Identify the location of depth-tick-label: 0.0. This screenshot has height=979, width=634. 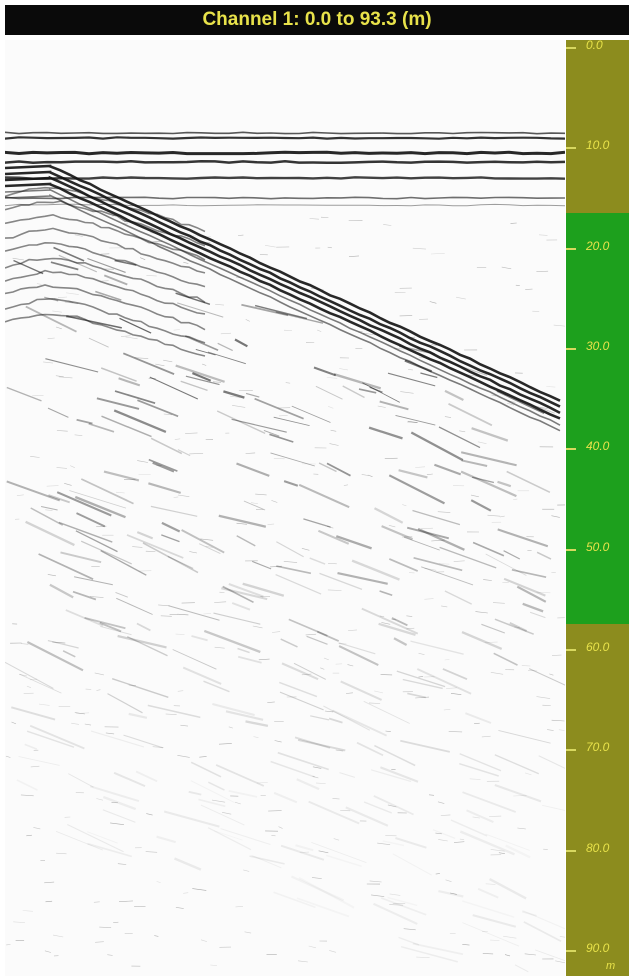
(594, 46).